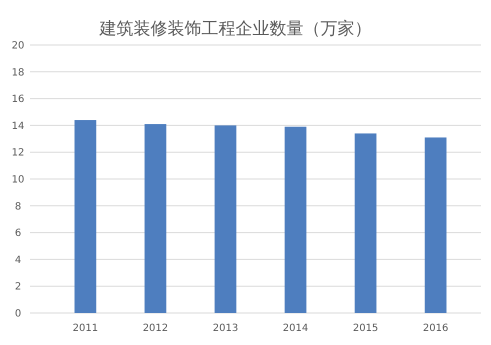  What do you see at coordinates (235, 29) in the screenshot?
I see `chart-title: 建筑装修装饰工程企业数量（万家）` at bounding box center [235, 29].